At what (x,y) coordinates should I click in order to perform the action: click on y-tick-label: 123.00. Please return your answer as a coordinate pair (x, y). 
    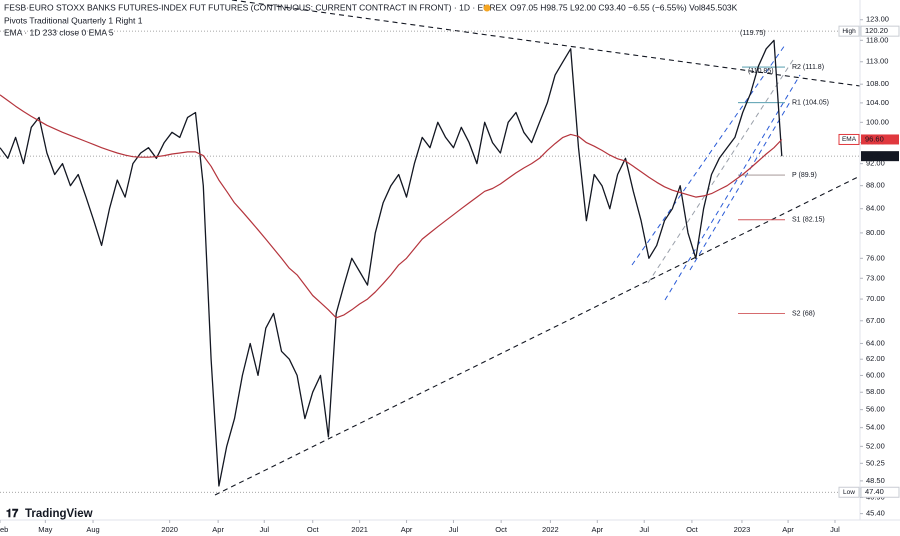
    Looking at the image, I should click on (877, 19).